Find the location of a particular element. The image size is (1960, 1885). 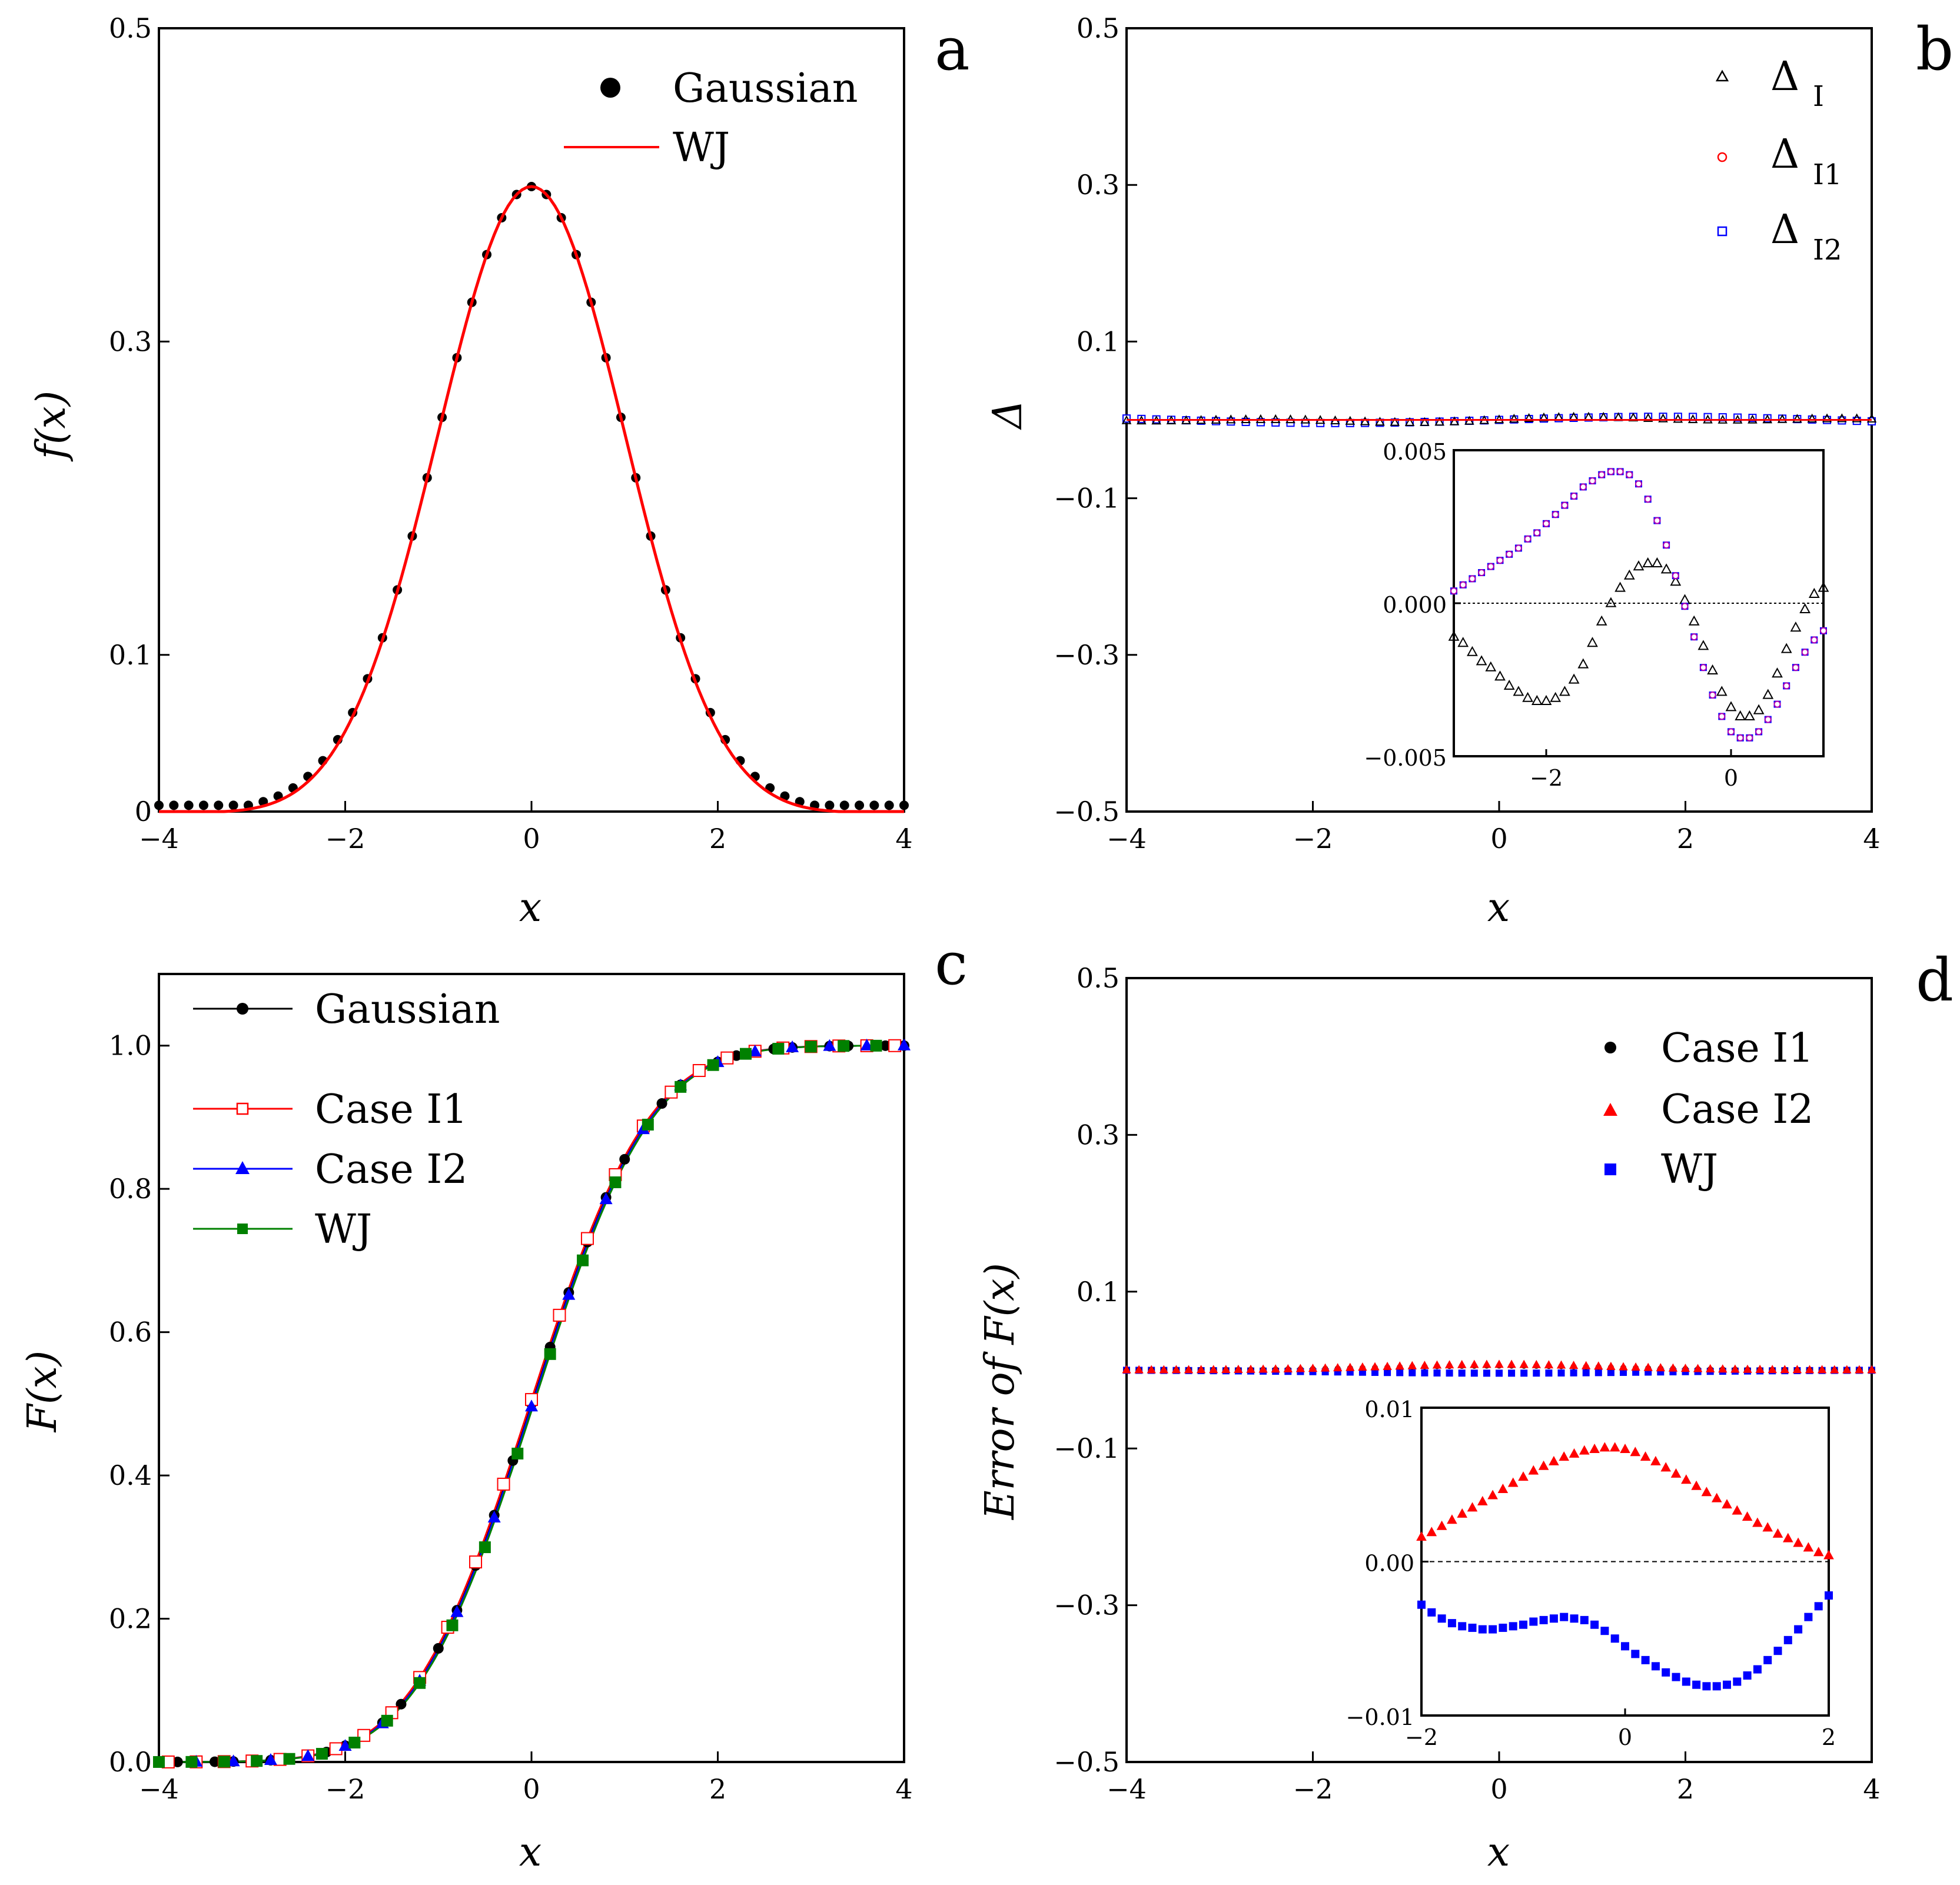

legend-label-delta-i1: Δ is located at coordinates (1784, 154).